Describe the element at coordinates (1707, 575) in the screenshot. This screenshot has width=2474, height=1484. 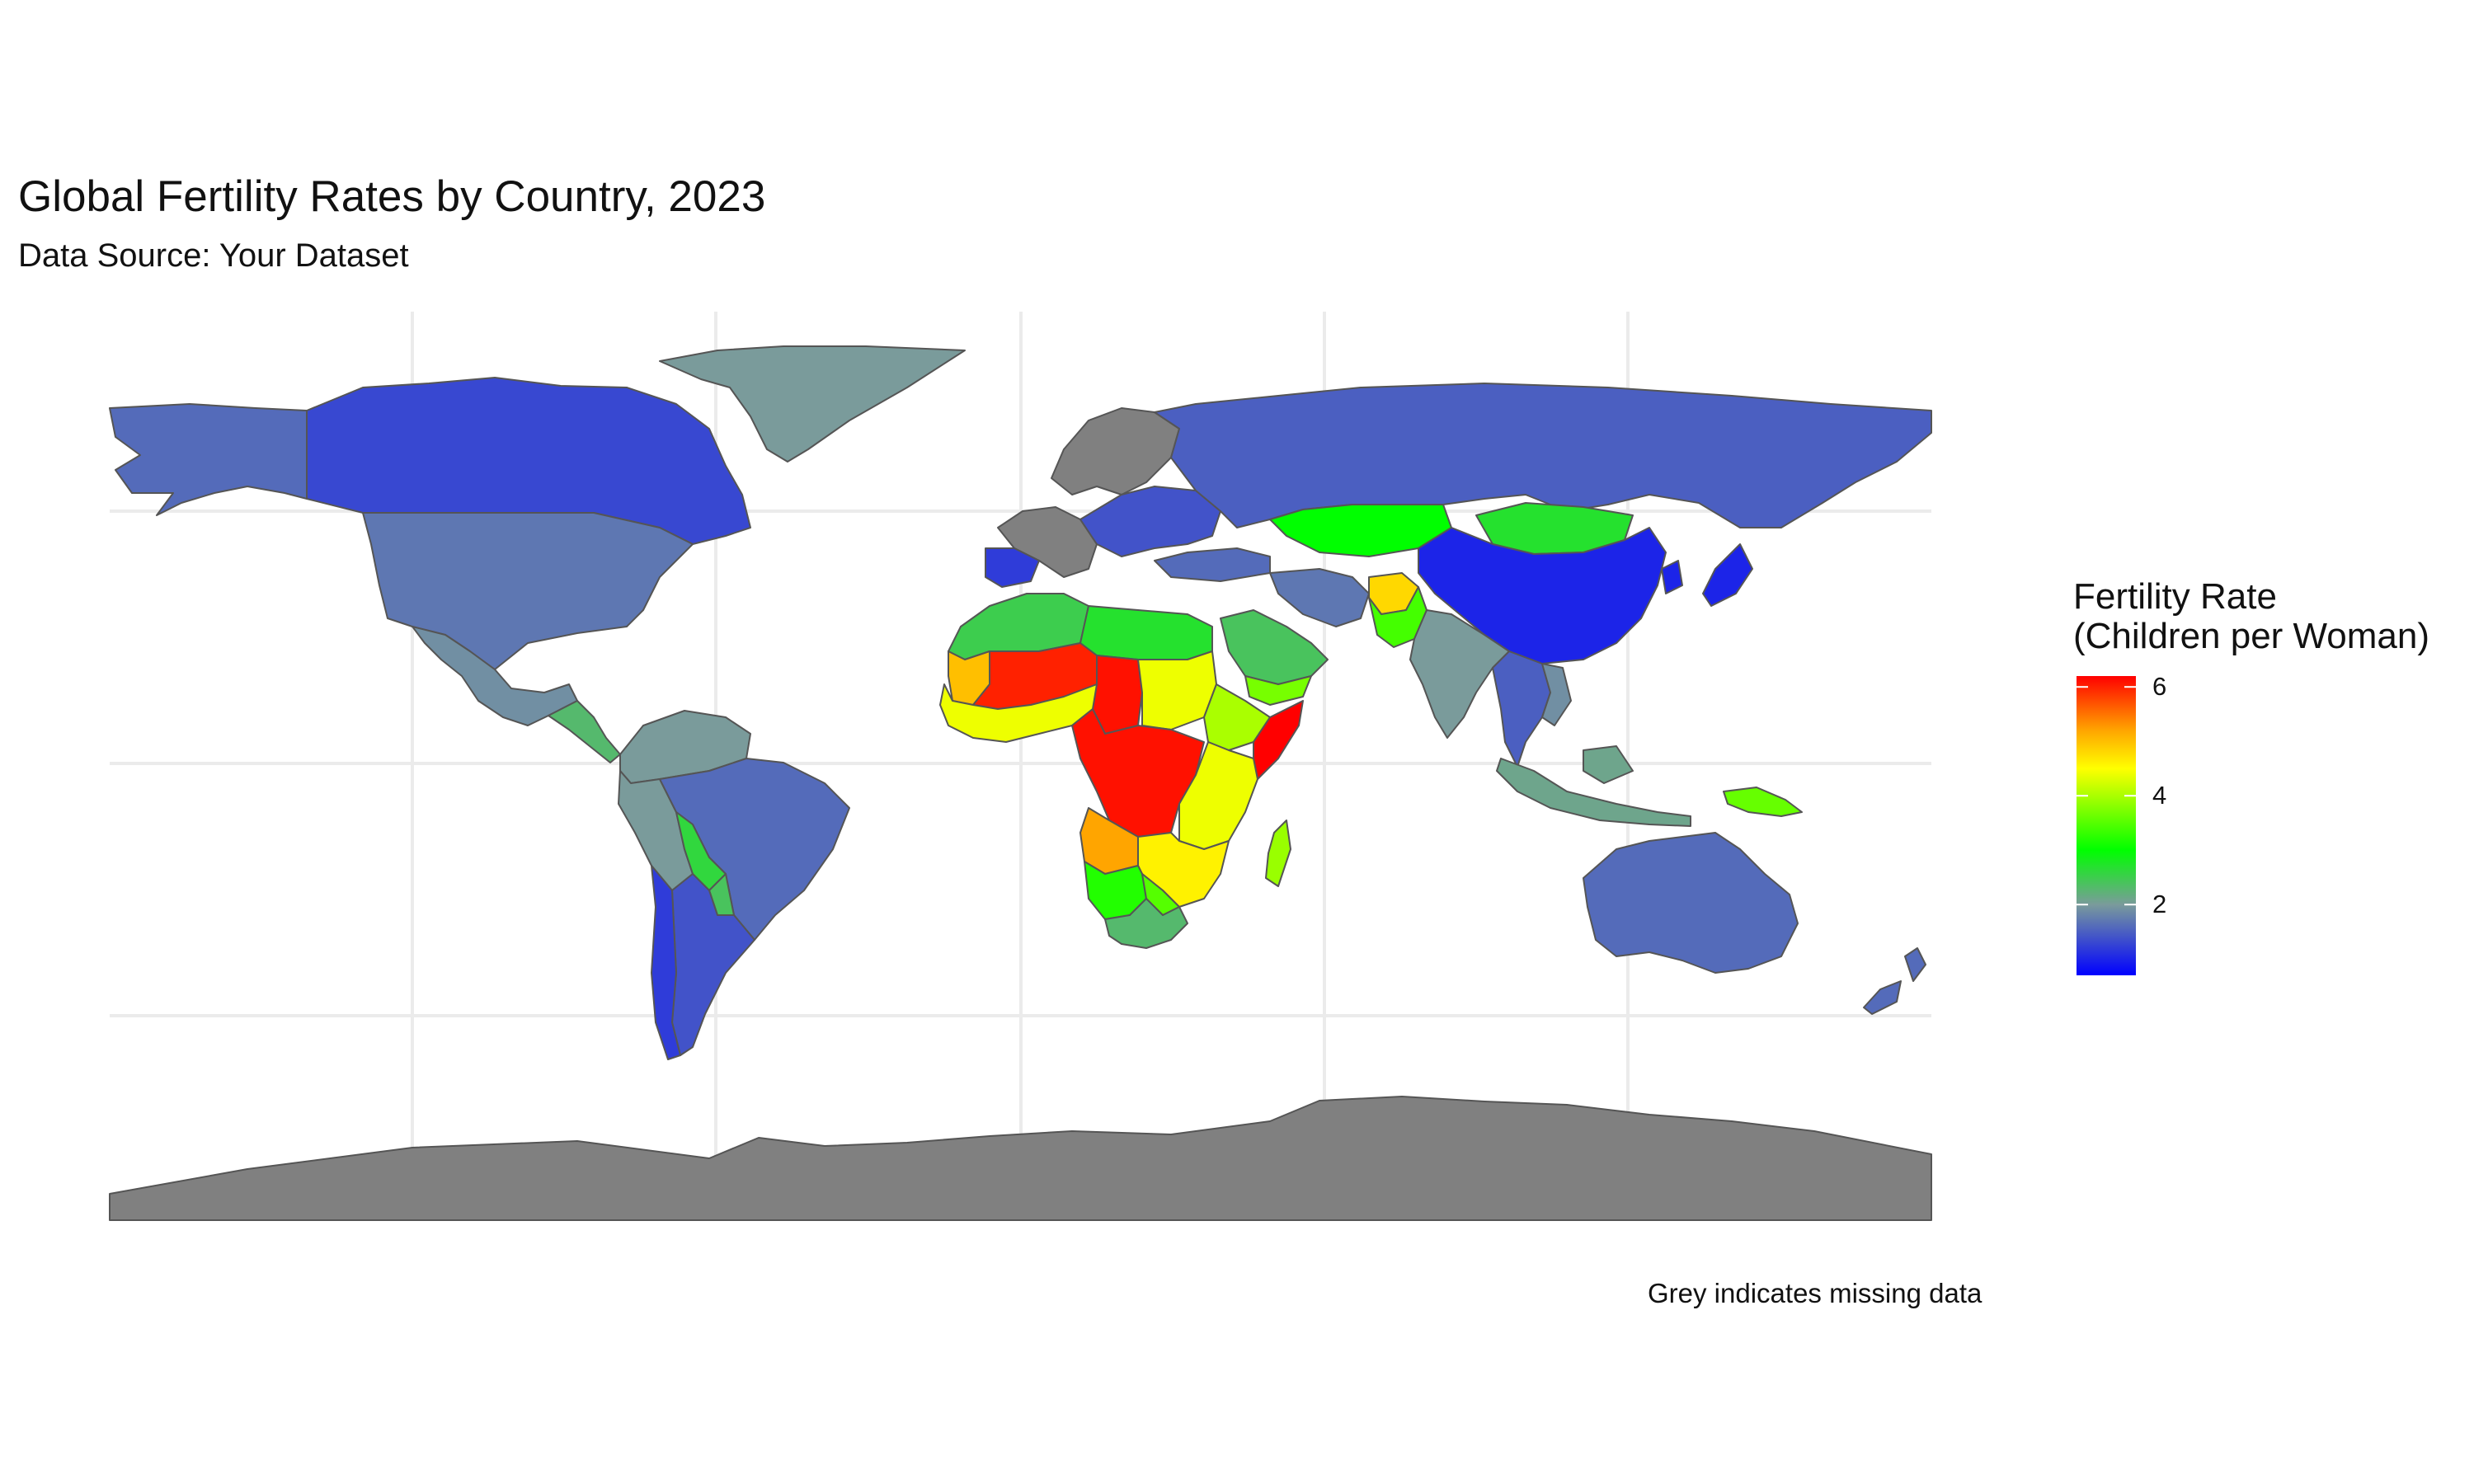
I see `region-korea-japan` at that location.